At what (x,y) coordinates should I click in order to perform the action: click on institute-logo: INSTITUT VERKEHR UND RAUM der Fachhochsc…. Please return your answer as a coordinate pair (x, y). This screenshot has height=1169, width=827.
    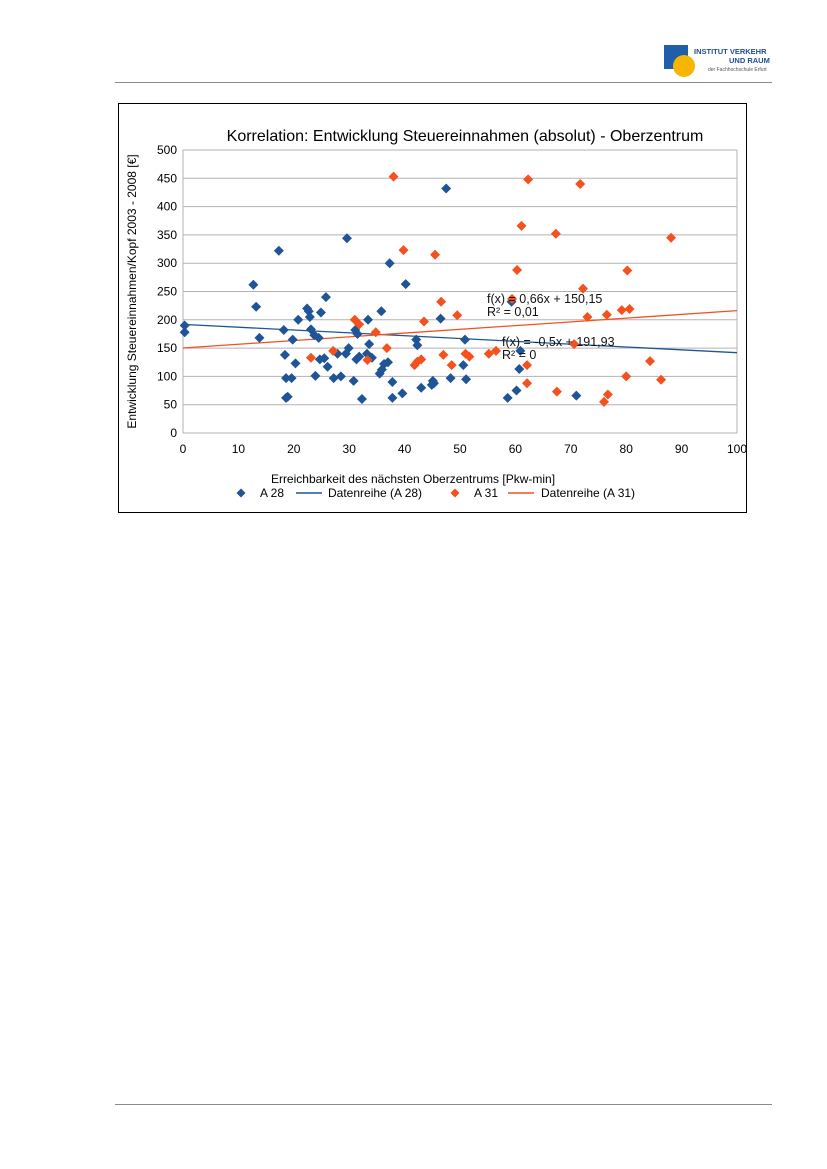
    Looking at the image, I should click on (719, 62).